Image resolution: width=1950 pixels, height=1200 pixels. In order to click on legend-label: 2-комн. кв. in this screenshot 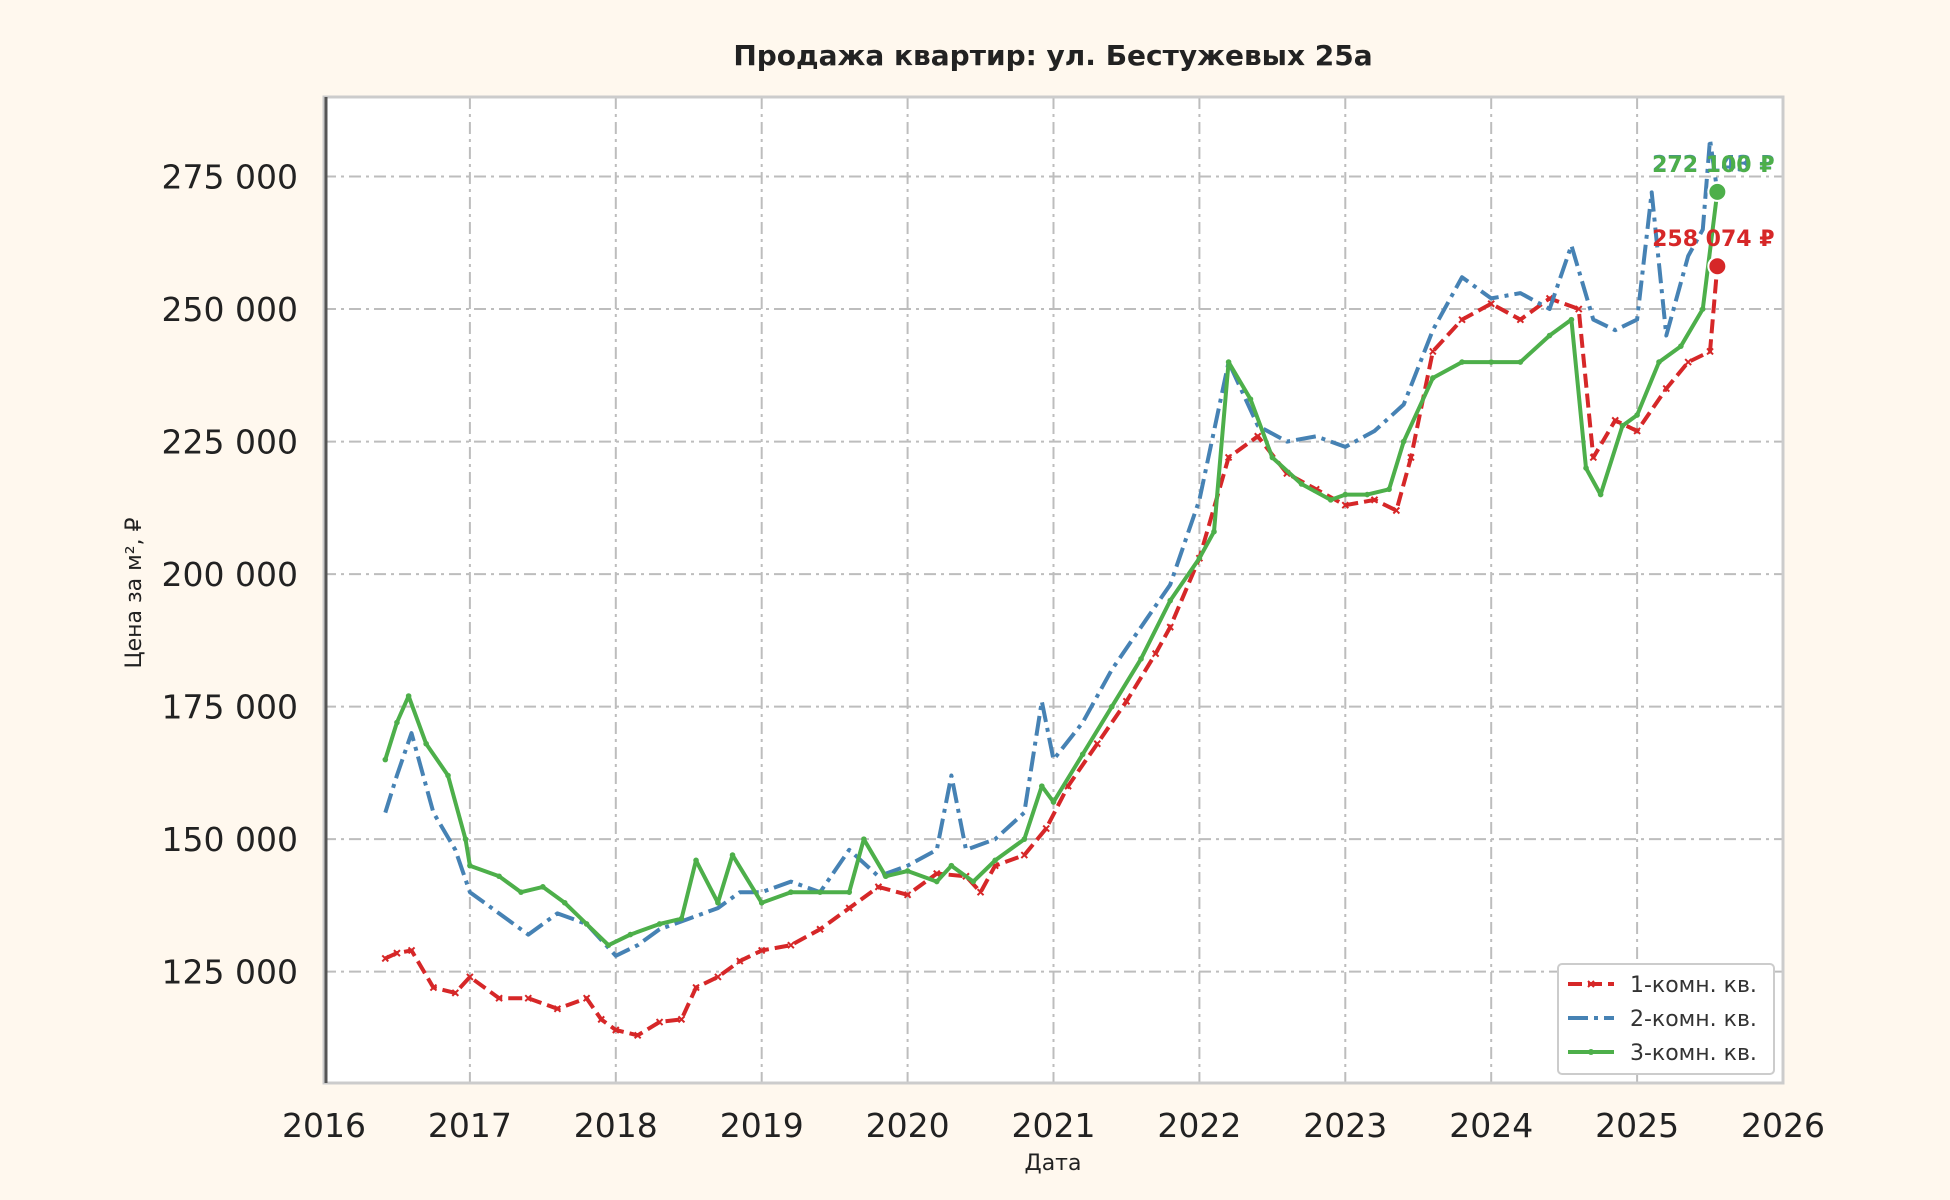, I will do `click(1693, 1019)`.